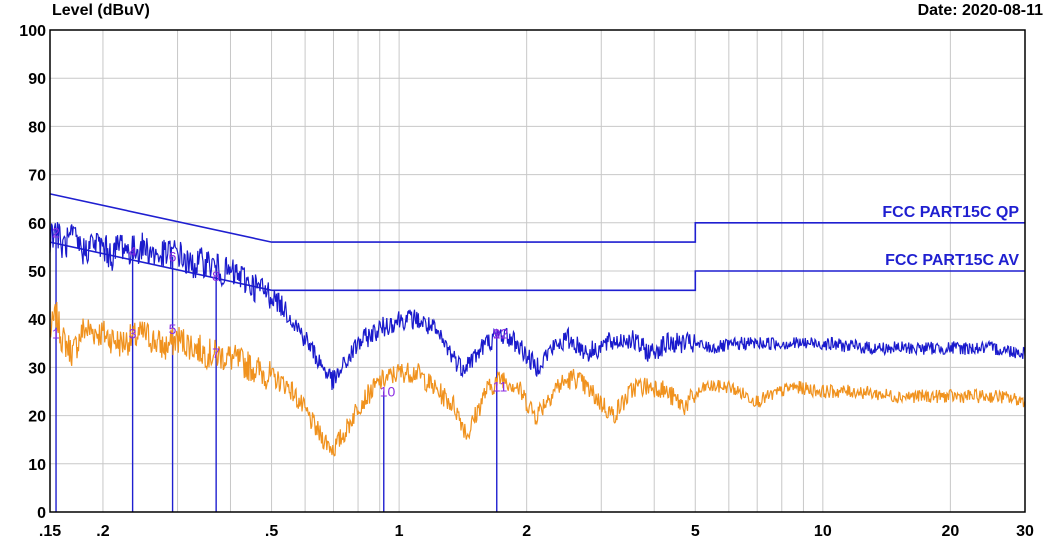 Image resolution: width=1048 pixels, height=543 pixels. Describe the element at coordinates (32, 31) in the screenshot. I see `y-tick-label: 100` at that location.